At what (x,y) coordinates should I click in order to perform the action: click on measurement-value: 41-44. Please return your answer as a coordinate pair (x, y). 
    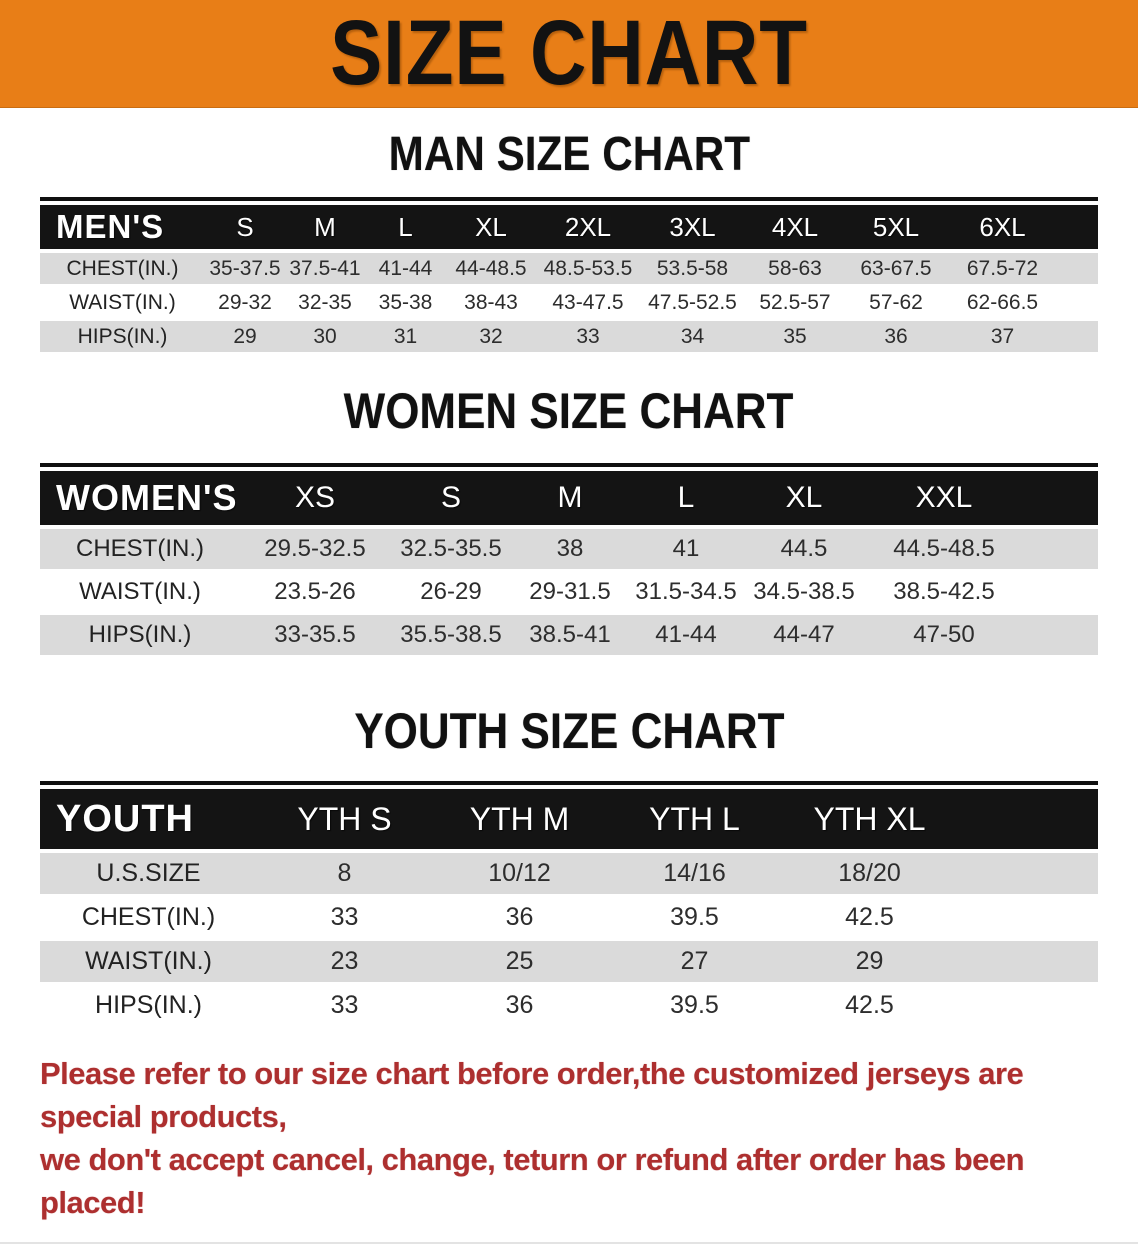
    Looking at the image, I should click on (686, 633).